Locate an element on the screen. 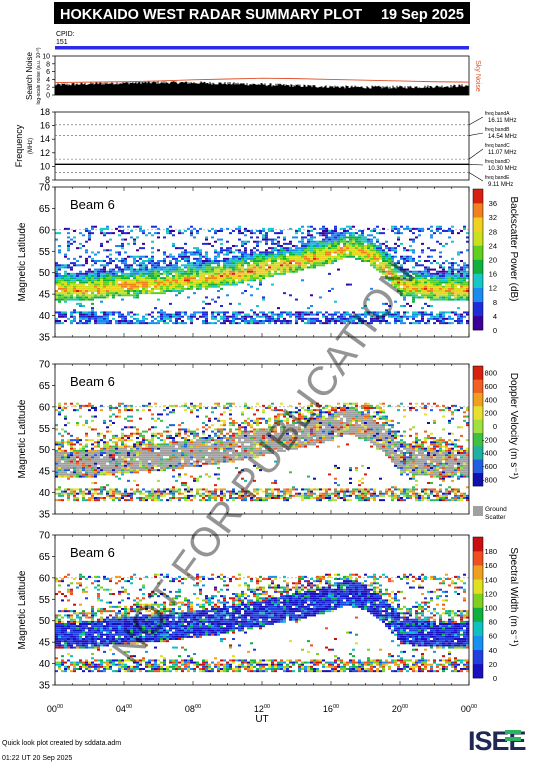  plot-date: 19 Sep 2025 is located at coordinates (422, 15).